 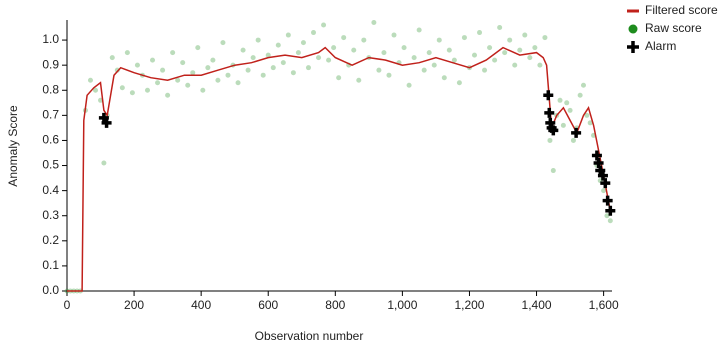 What do you see at coordinates (50, 240) in the screenshot?
I see `y-tick-label: 0.2` at bounding box center [50, 240].